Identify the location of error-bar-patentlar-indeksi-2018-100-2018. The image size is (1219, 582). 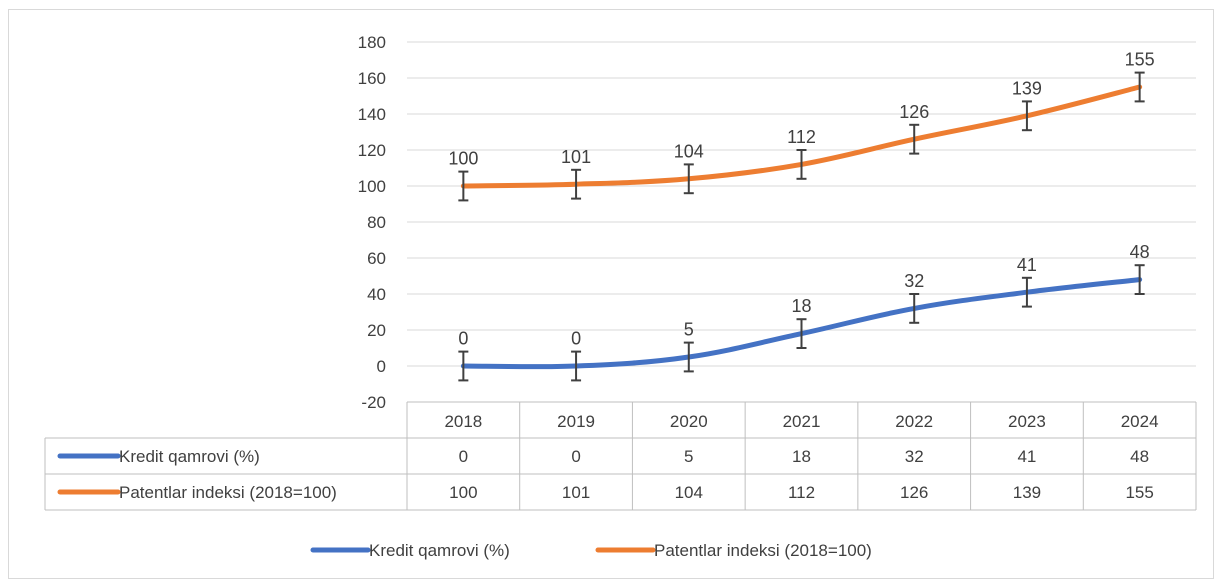
(463, 186).